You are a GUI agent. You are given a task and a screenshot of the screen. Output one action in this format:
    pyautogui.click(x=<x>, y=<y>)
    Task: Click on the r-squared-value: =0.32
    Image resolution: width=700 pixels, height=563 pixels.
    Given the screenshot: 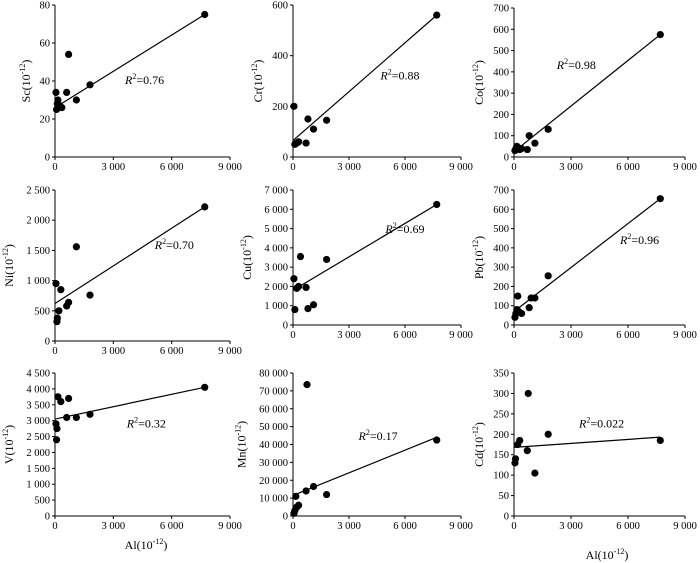 What is the action you would take?
    pyautogui.click(x=152, y=423)
    